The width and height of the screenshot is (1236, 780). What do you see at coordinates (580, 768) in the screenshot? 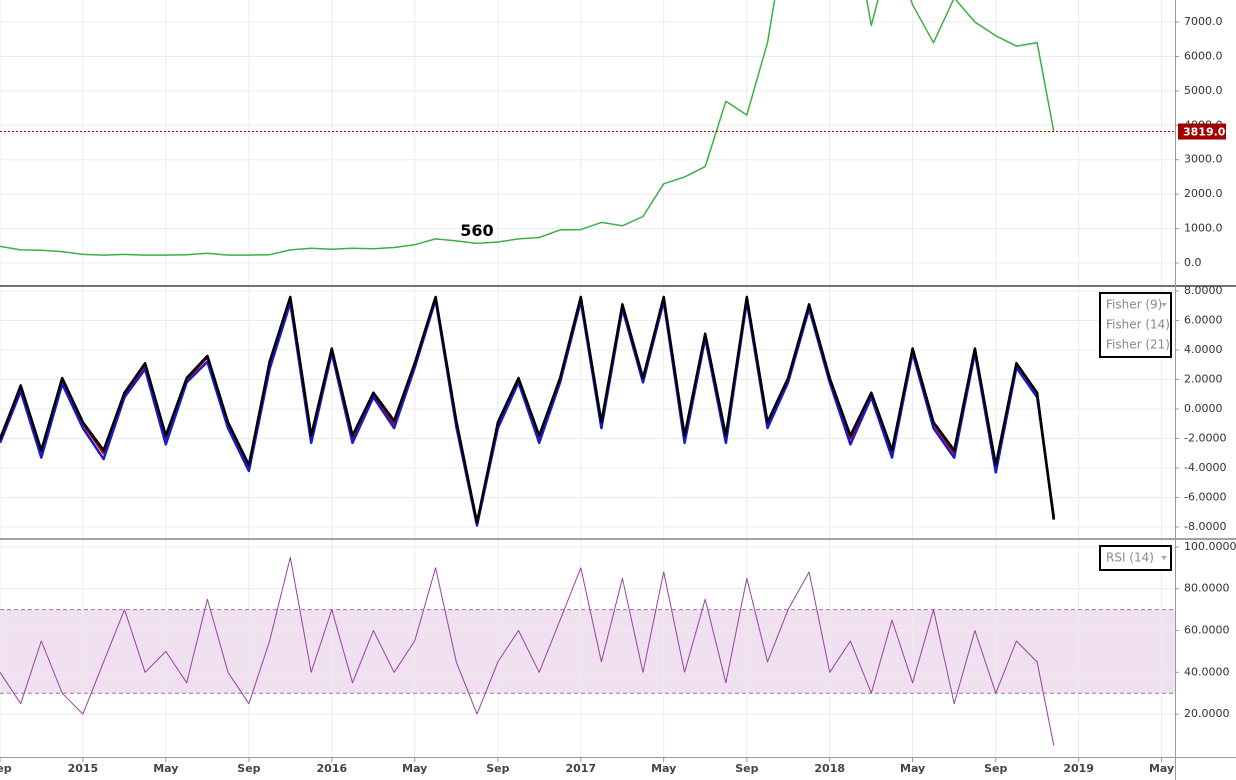
I see `x-tick-label: 2017` at bounding box center [580, 768].